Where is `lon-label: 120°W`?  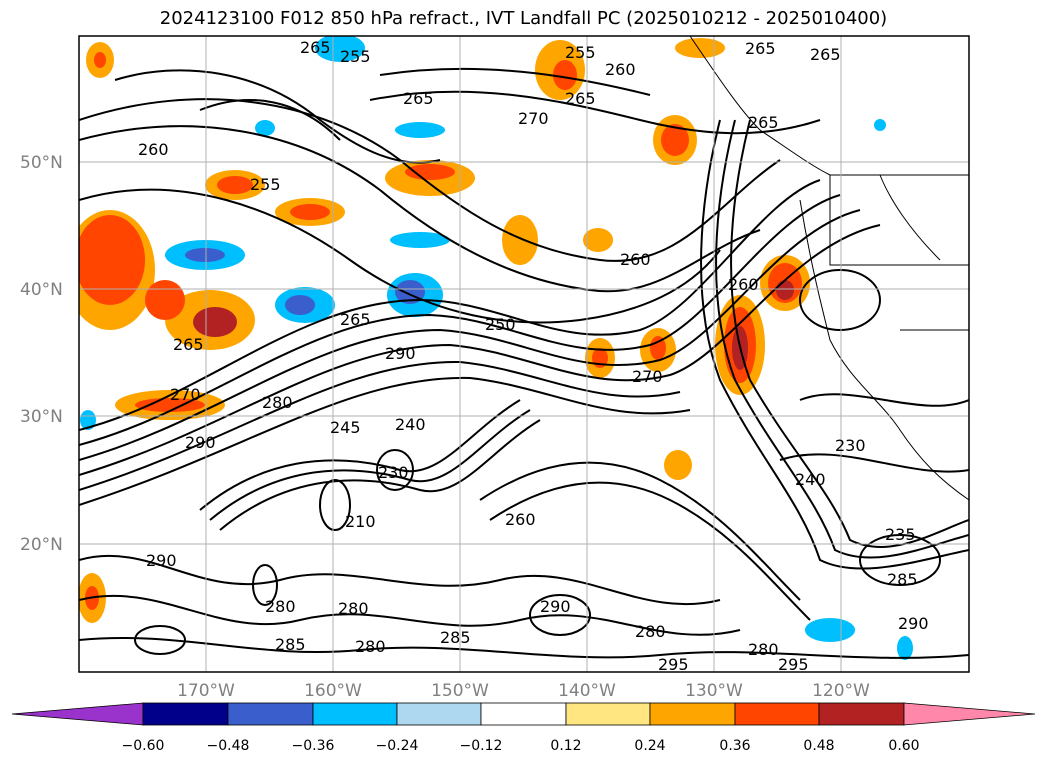
lon-label: 120°W is located at coordinates (841, 691).